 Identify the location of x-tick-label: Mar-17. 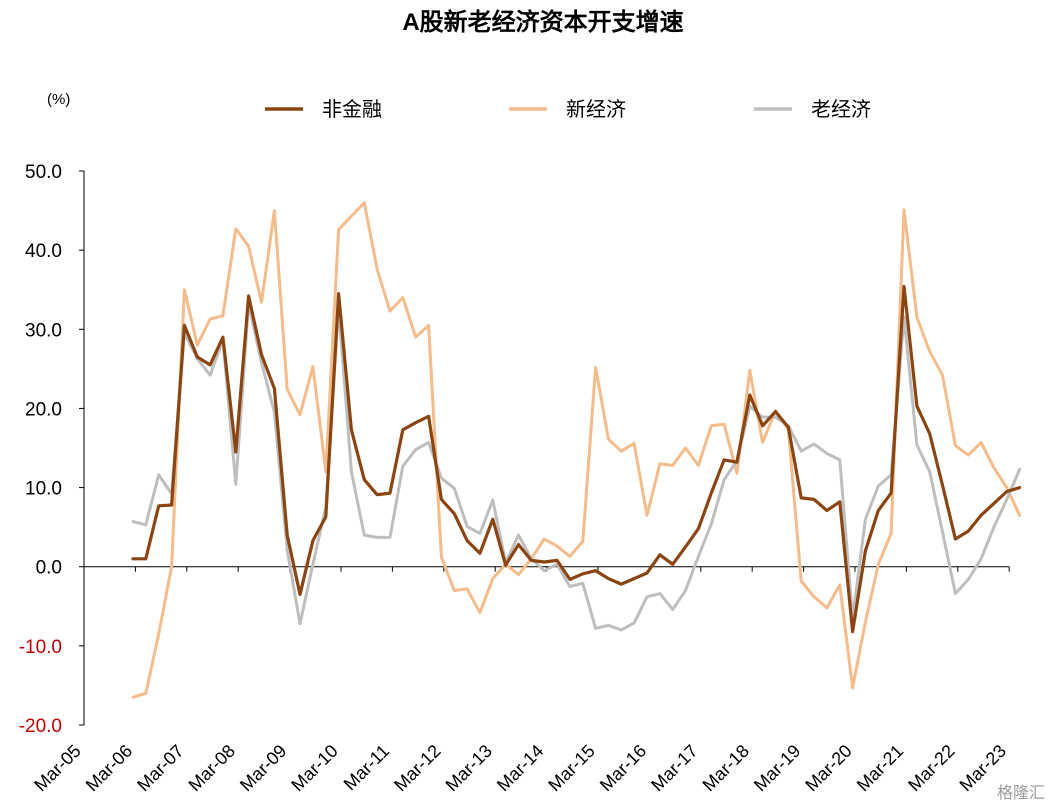
(674, 768).